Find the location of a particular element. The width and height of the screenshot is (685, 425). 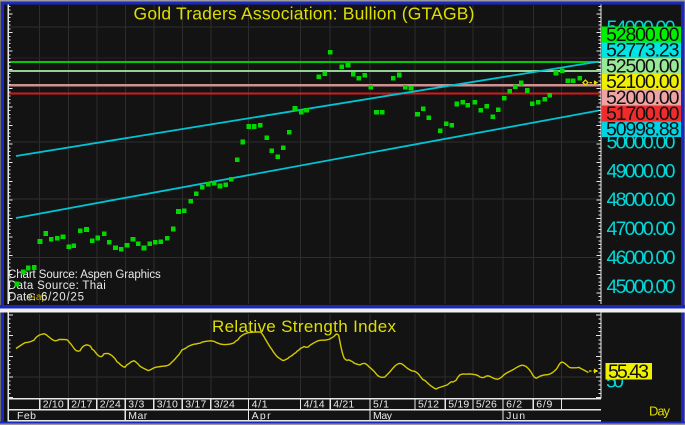

svg-text: Mar is located at coordinates (138, 416).